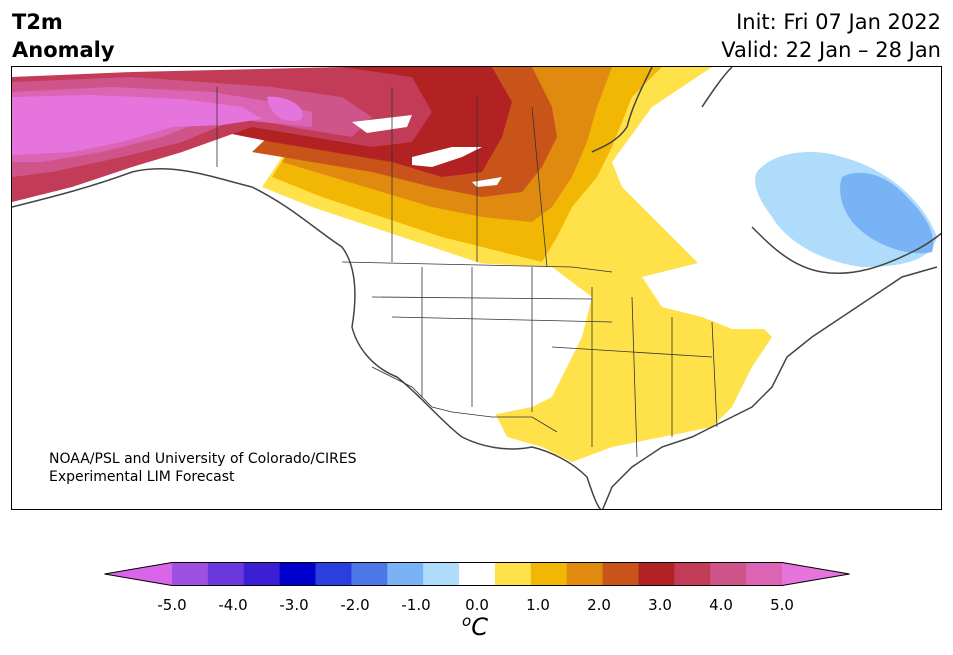 Image resolution: width=953 pixels, height=655 pixels. What do you see at coordinates (717, 295) in the screenshot?
I see `anomaly-region-neutral-gl` at bounding box center [717, 295].